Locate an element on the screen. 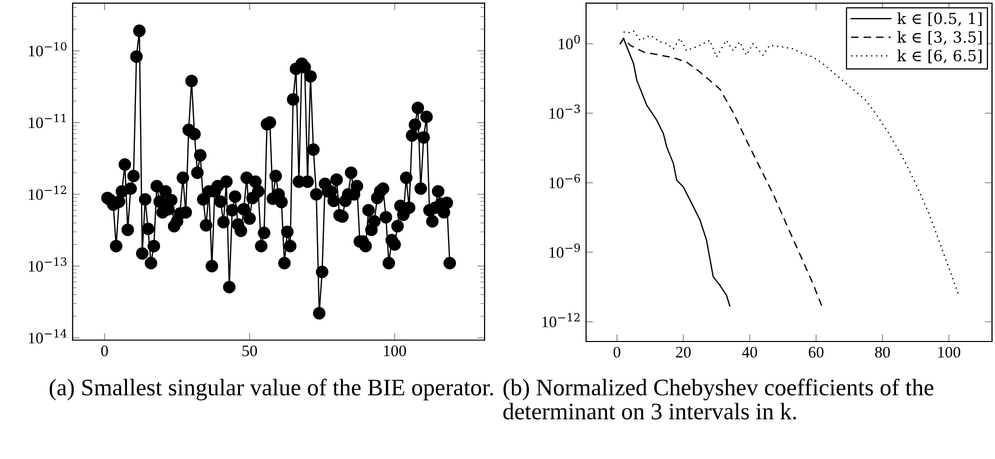 This screenshot has width=995, height=459. legend-label: k ∈ [0.5, 1] is located at coordinates (939, 19).